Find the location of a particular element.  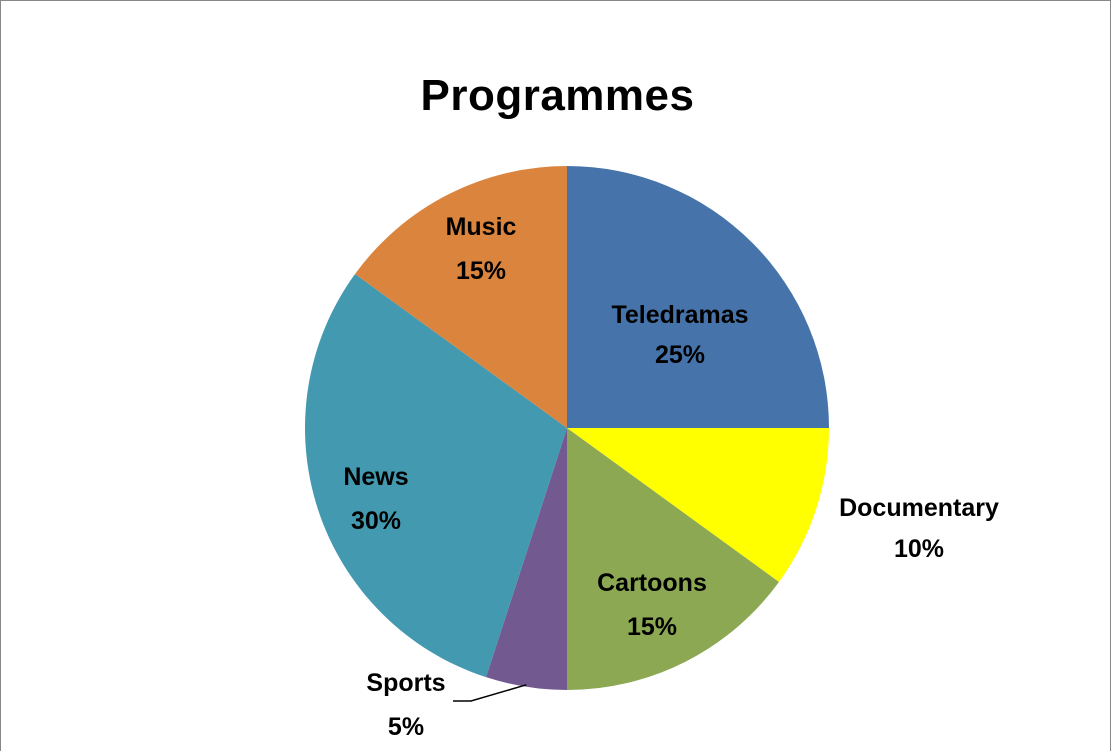

pie-slice-cartoons is located at coordinates (673, 559).